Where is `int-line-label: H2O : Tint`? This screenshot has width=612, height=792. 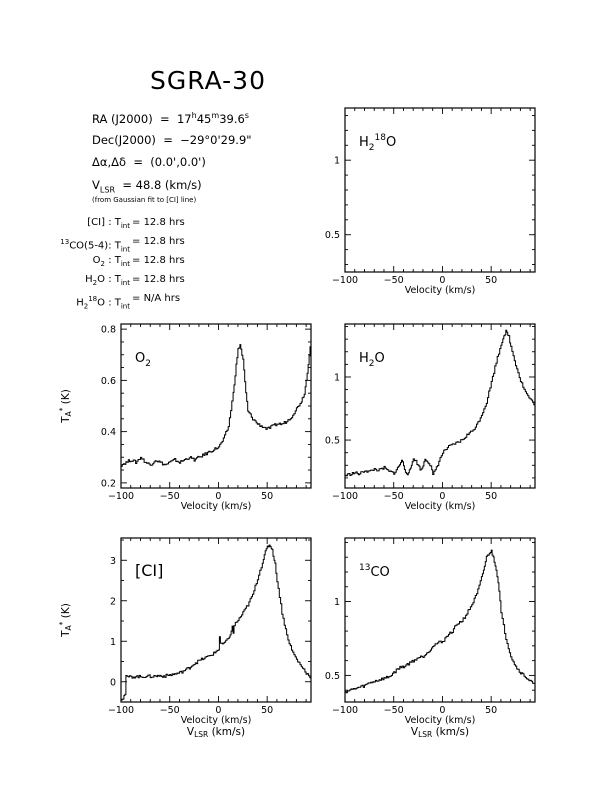
int-line-label: H2O : Tint is located at coordinates (107, 280).